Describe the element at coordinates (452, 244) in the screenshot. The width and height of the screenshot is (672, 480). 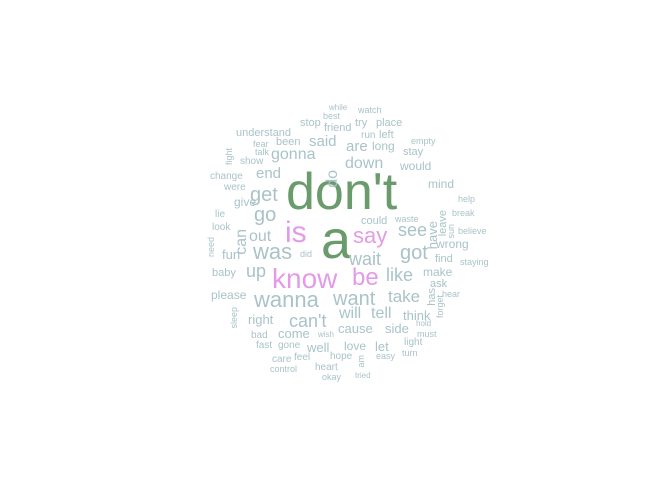
I see `cloud-word: wrong` at that location.